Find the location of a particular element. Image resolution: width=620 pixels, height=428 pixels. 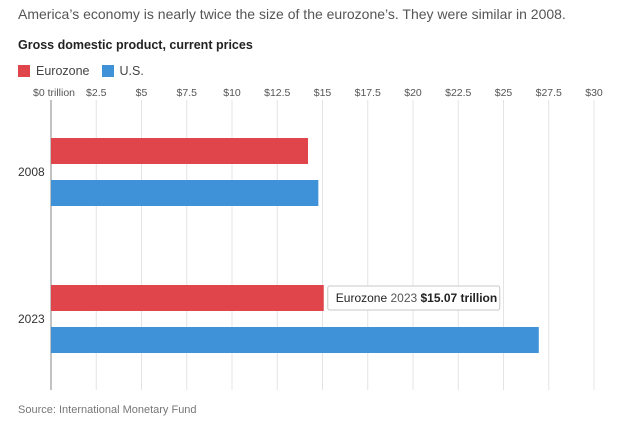

bar-eurozone-2008 is located at coordinates (180, 151).